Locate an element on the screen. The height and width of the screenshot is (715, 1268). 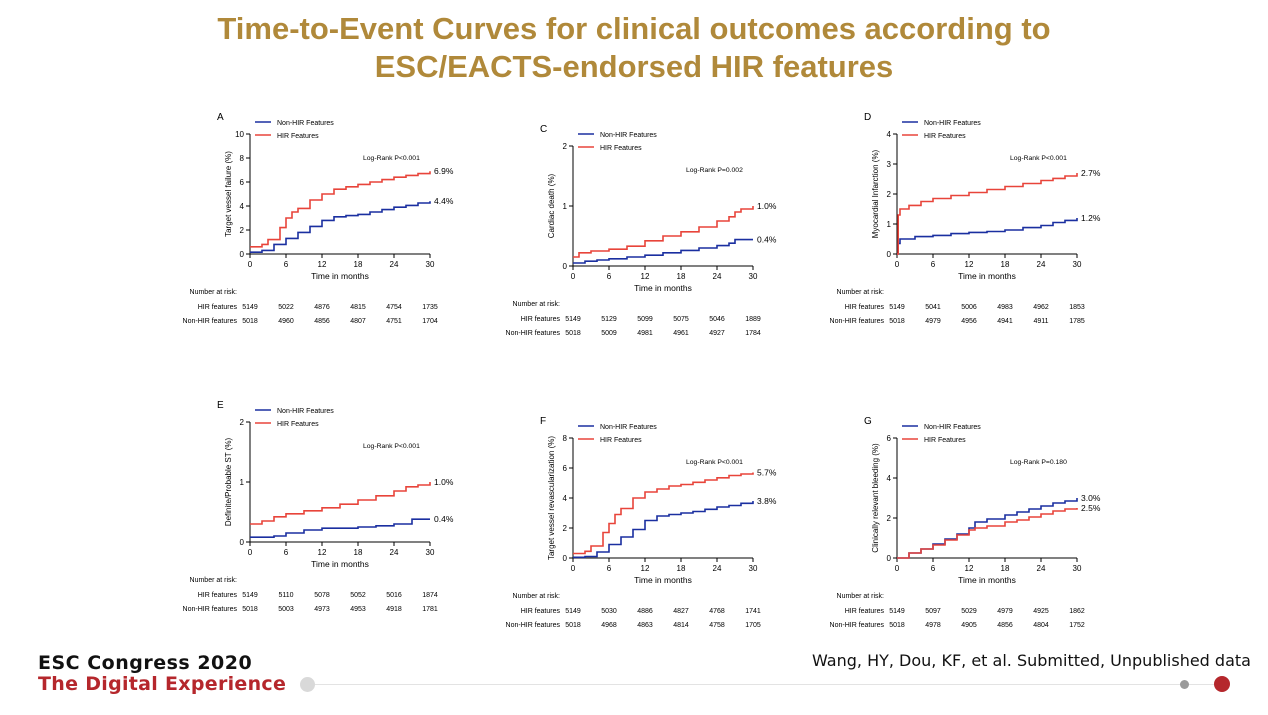
y-axis-label: Clinically relevant bleeding (%) is located at coordinates (875, 498).